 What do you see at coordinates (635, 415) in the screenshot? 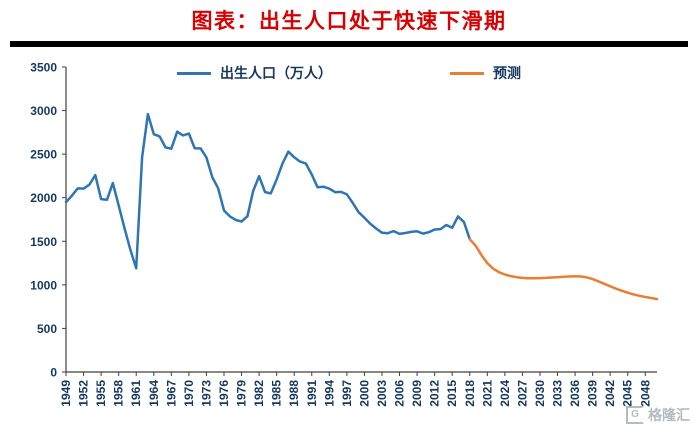
I see `gelonghui-logo-icon: G` at bounding box center [635, 415].